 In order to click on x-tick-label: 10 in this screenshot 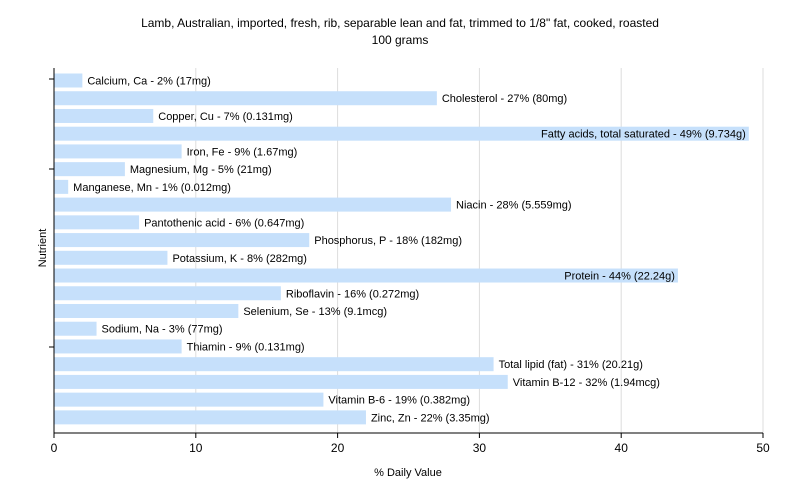, I will do `click(196, 448)`.